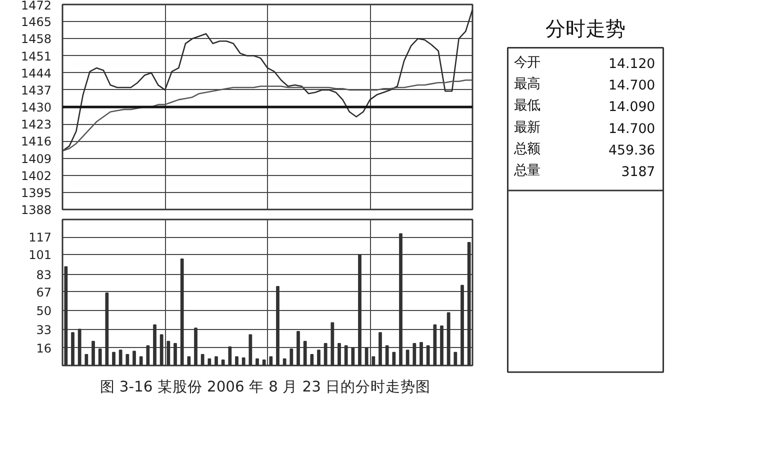 Image resolution: width=780 pixels, height=464 pixels. What do you see at coordinates (632, 64) in the screenshot?
I see `text: 14.120` at bounding box center [632, 64].